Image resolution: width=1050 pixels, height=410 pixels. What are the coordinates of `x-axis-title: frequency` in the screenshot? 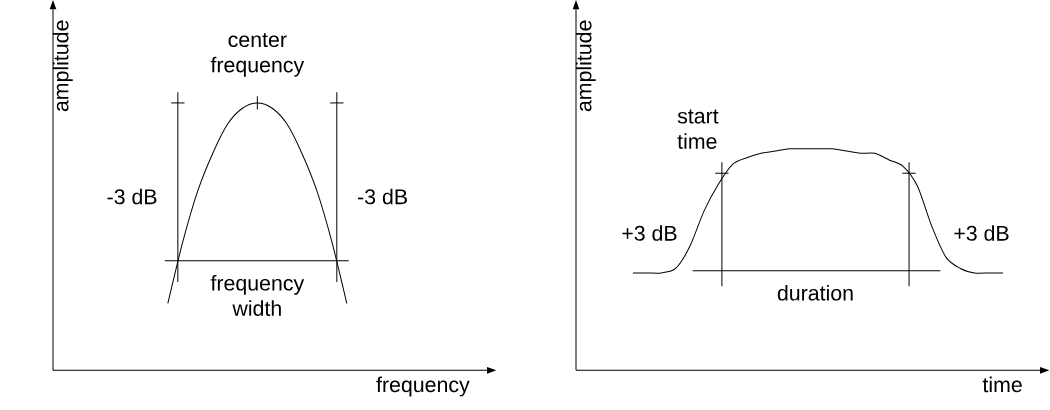 It's located at (423, 386).